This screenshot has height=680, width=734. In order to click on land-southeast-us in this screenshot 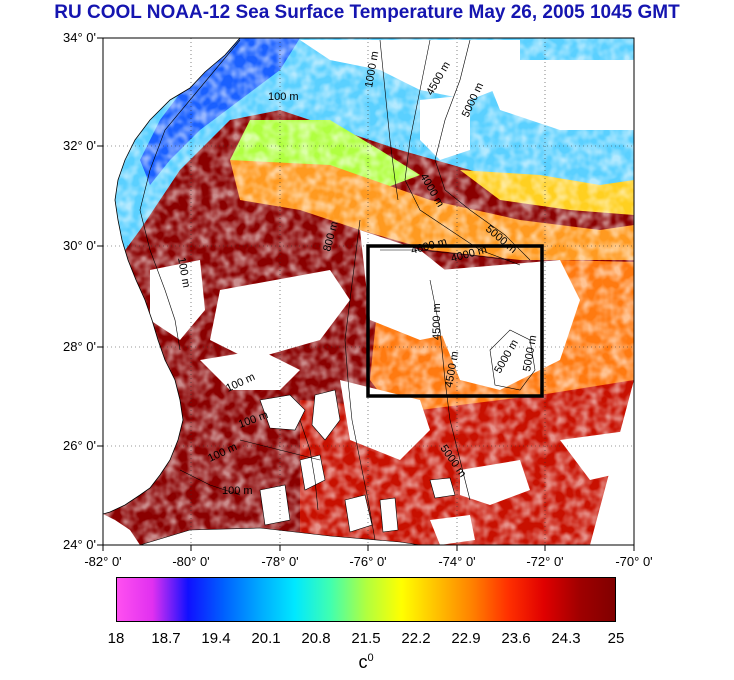, I will do `click(172, 276)`.